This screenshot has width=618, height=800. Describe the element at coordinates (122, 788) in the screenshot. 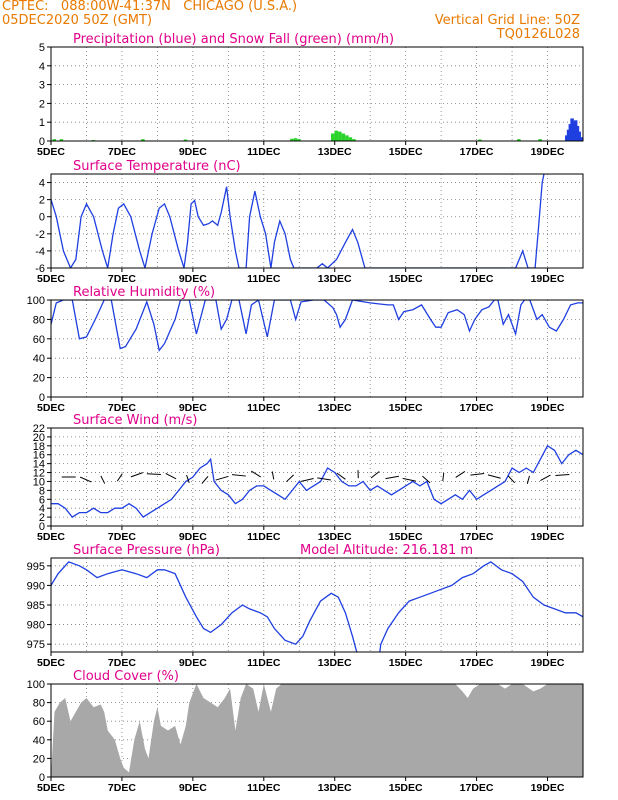

I see `cloud-xtick-label: 7DEC` at that location.